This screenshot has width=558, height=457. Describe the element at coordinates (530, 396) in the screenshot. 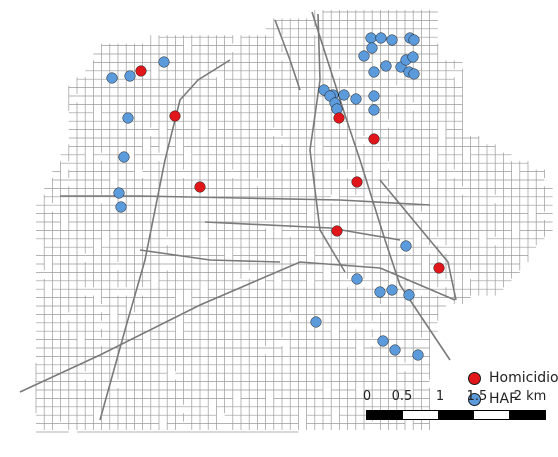

I see `scale-tick-4: 2 km` at that location.